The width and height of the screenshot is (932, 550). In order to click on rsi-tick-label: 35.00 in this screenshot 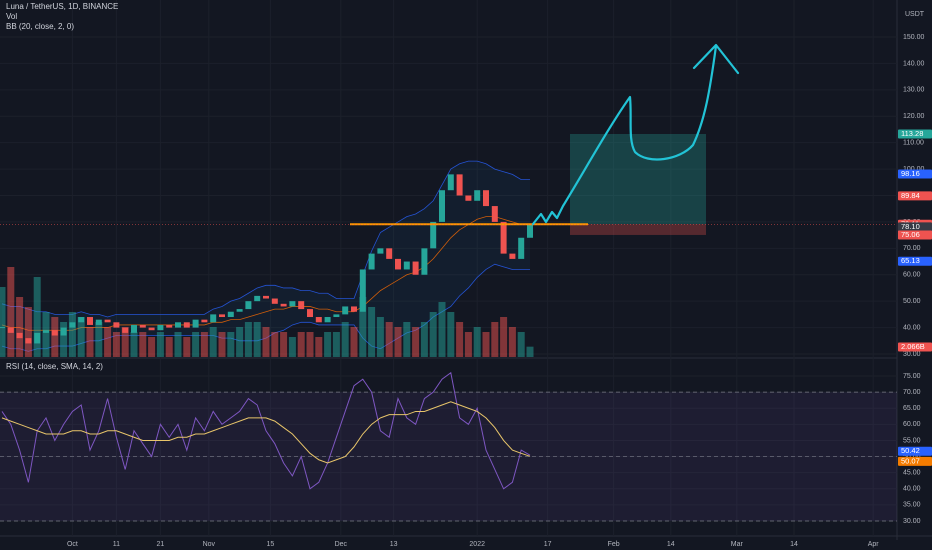, I will do `click(912, 505)`.